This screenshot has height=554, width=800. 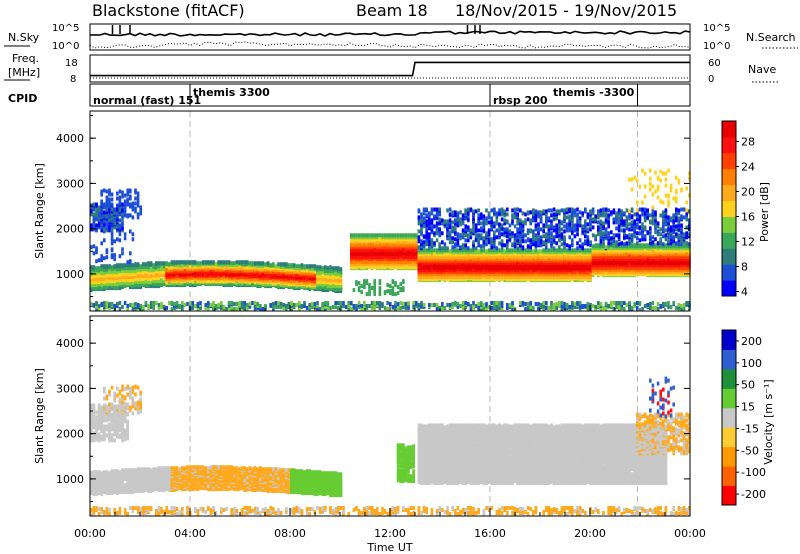 What do you see at coordinates (24, 37) in the screenshot?
I see `n-sky-label: N.Sky` at bounding box center [24, 37].